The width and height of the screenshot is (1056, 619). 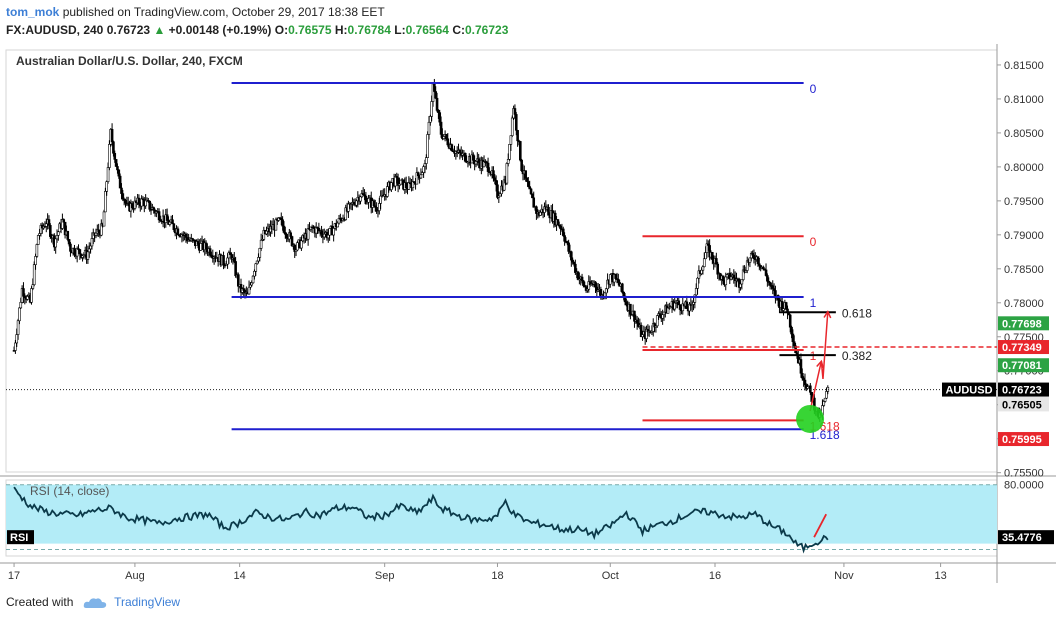 I want to click on rsi-line, so click(x=421, y=520).